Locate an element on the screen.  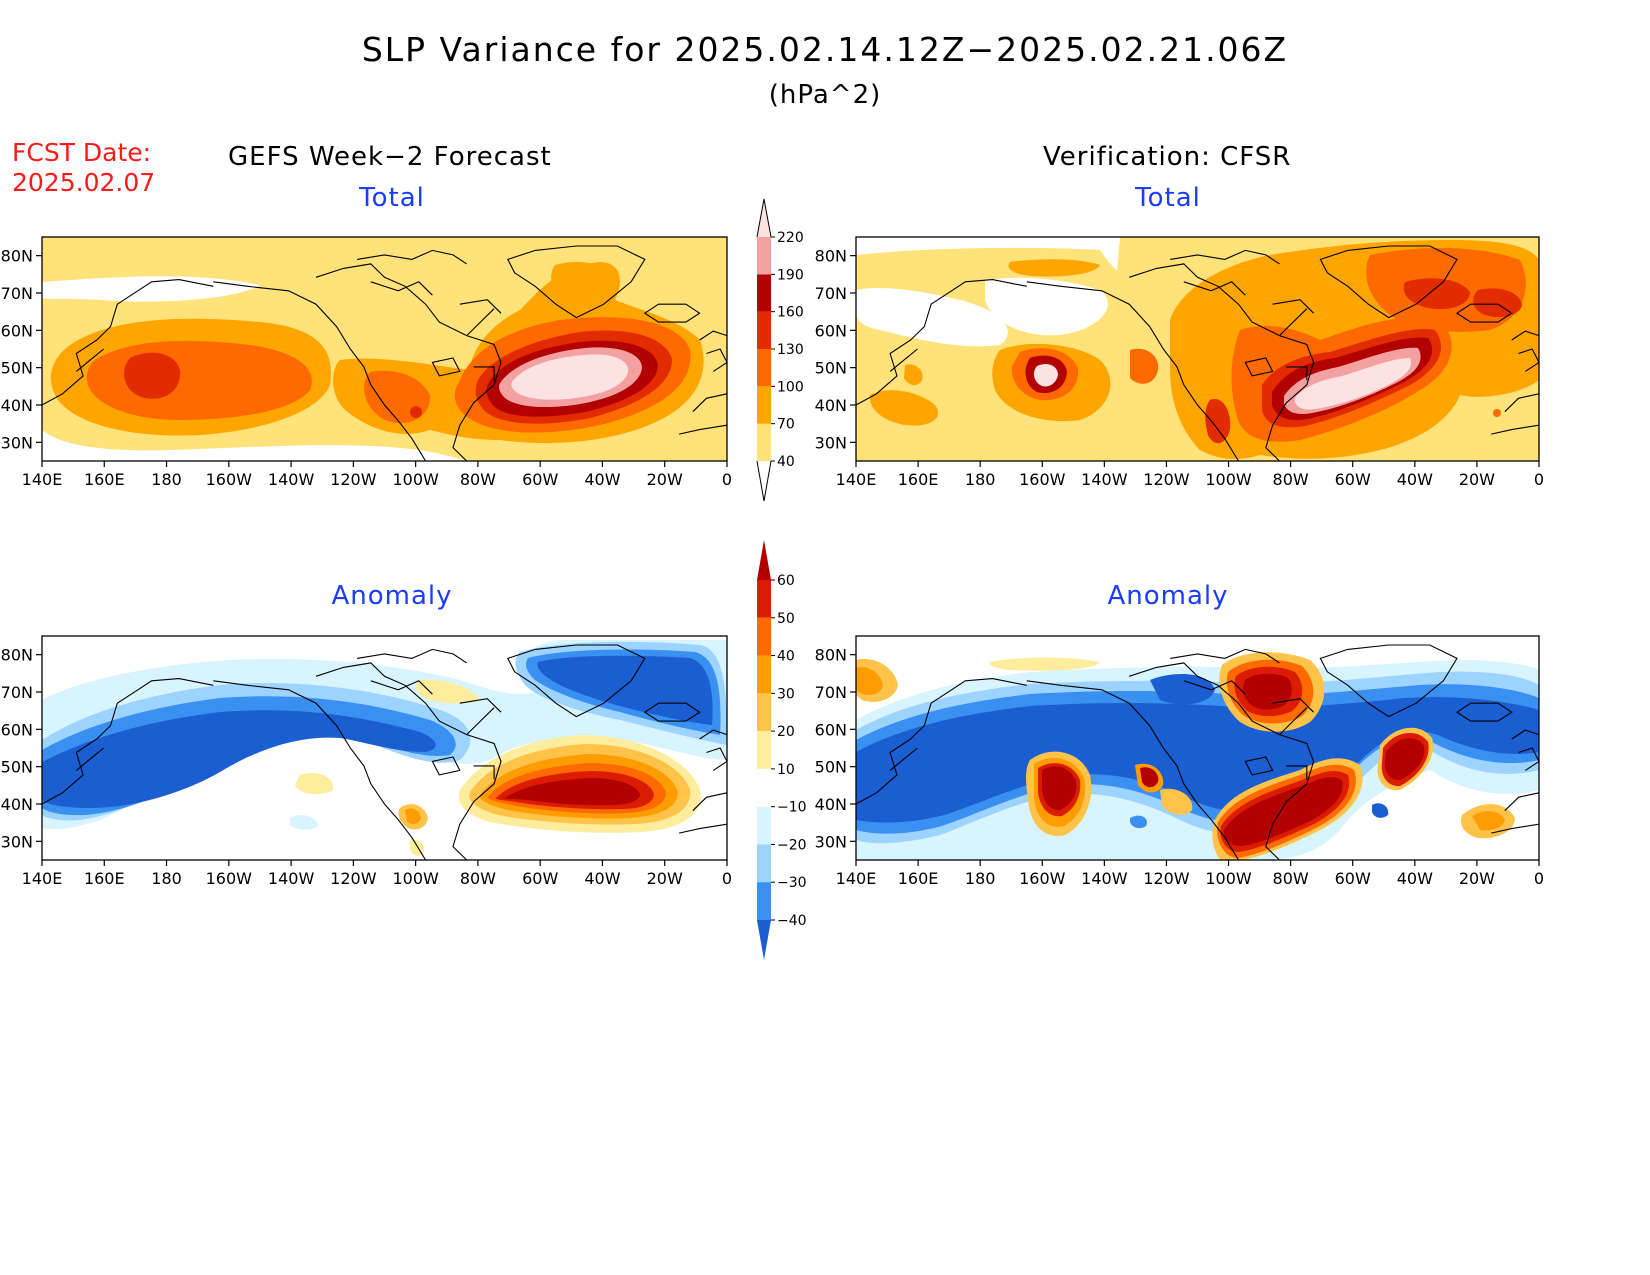
forecast-date-value: 2025.02.07 is located at coordinates (84, 182).